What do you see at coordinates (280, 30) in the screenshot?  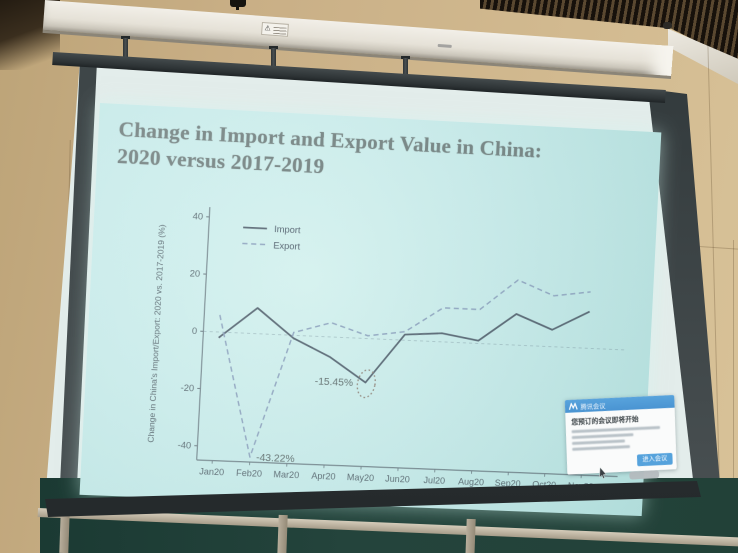 I see `sticker-text-lines` at bounding box center [280, 30].